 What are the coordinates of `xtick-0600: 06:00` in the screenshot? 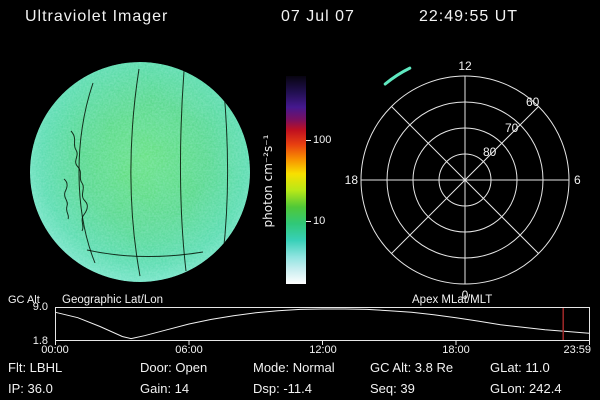 It's located at (189, 350).